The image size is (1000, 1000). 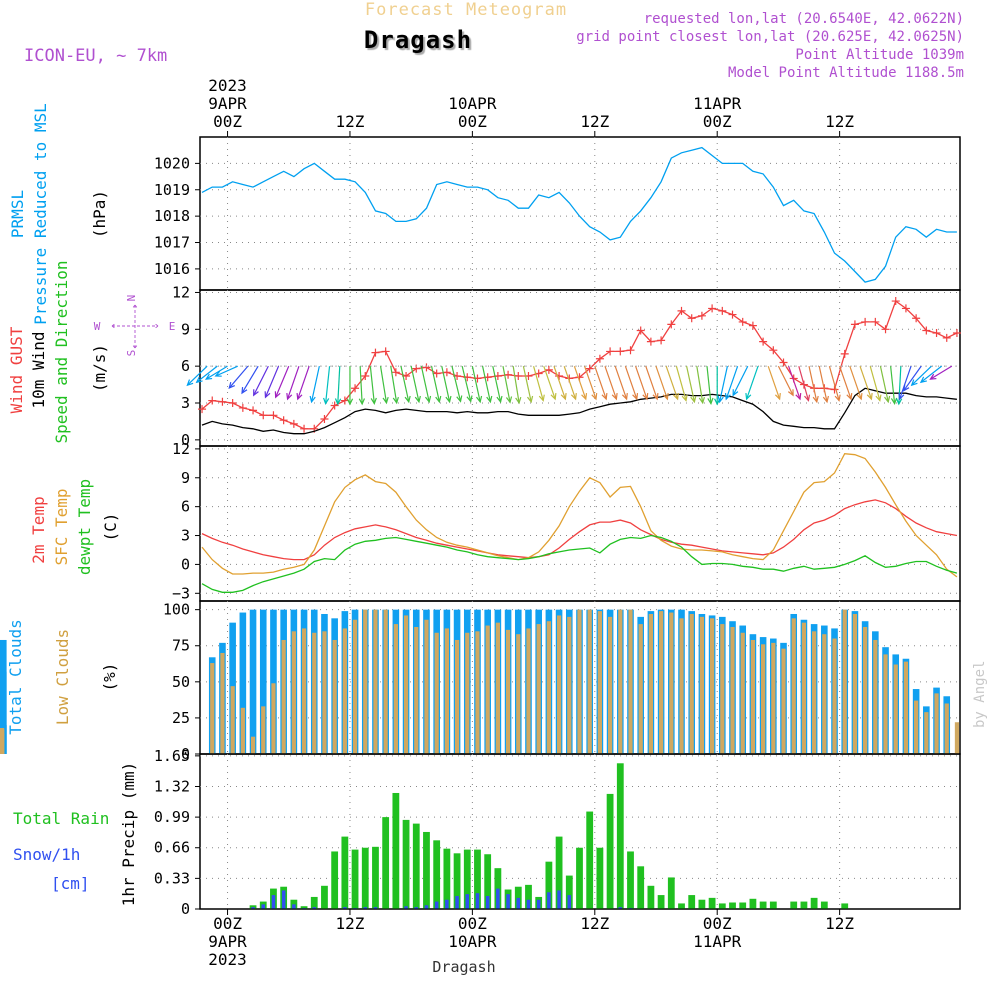 I want to click on top-time-label: 9APR, so click(x=227, y=103).